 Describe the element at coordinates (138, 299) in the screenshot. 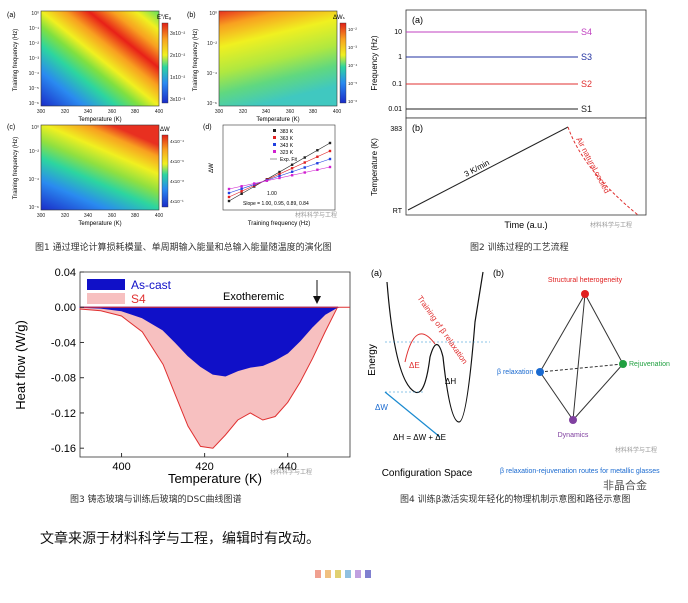

I see `legend-label-s4: S4` at that location.